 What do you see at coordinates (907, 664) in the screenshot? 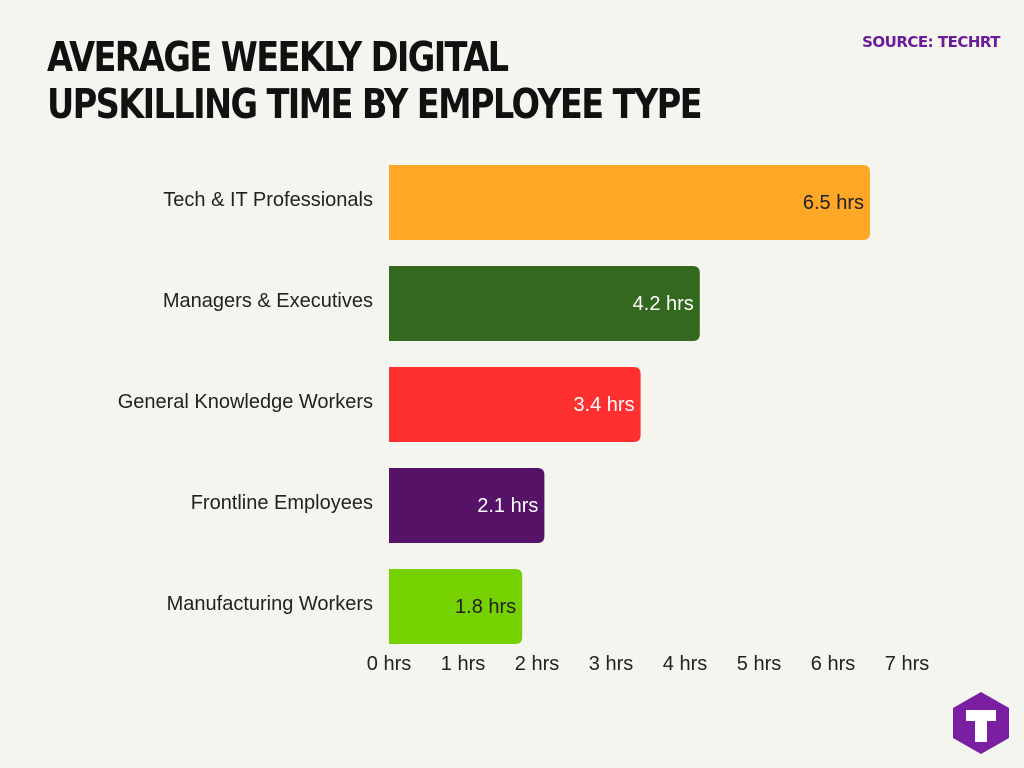
I see `x-tick-label: 7 hrs` at bounding box center [907, 664].